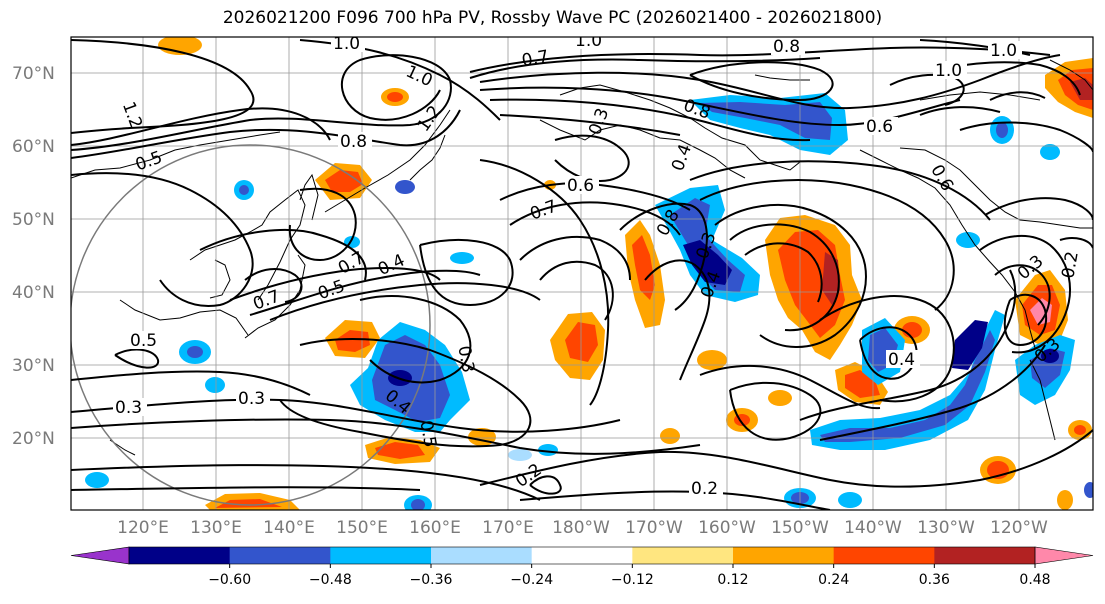 This screenshot has height=604, width=1105. What do you see at coordinates (33, 256) in the screenshot?
I see `latitude-labels: 70°N 60°N 50°N 40°N 30°N 20°N` at bounding box center [33, 256].